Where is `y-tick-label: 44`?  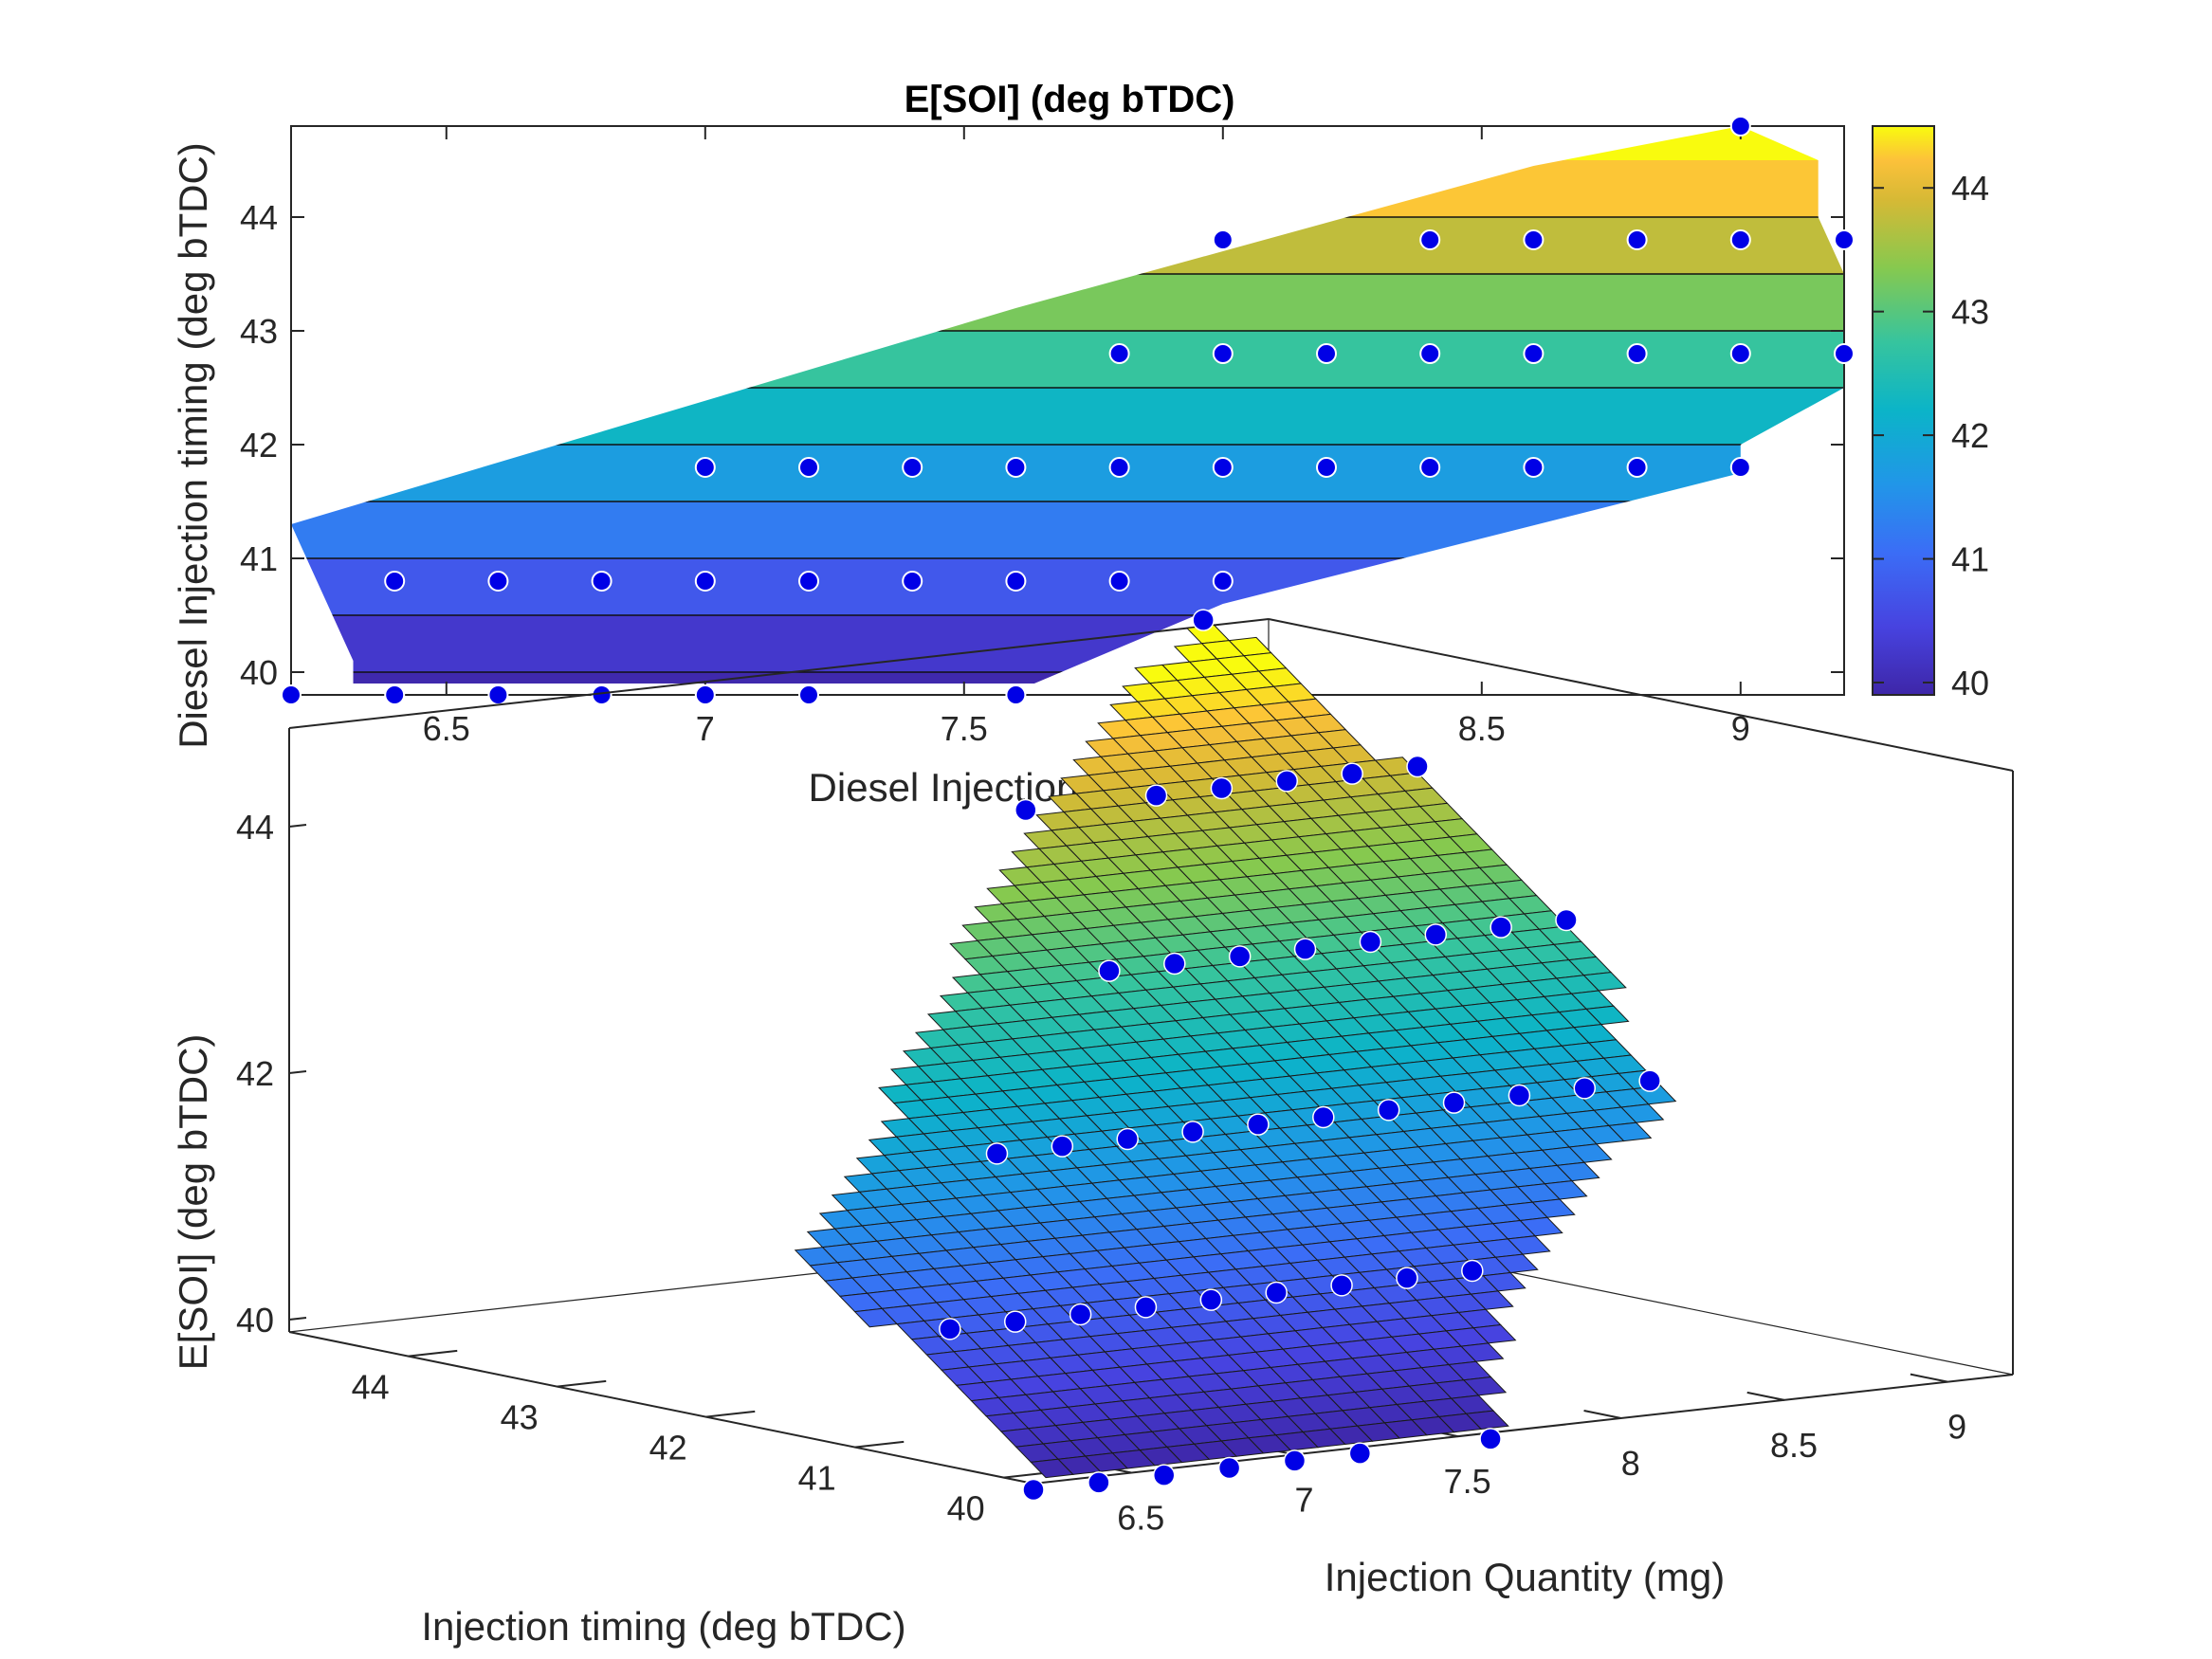 y-tick-label: 44 is located at coordinates (371, 1387).